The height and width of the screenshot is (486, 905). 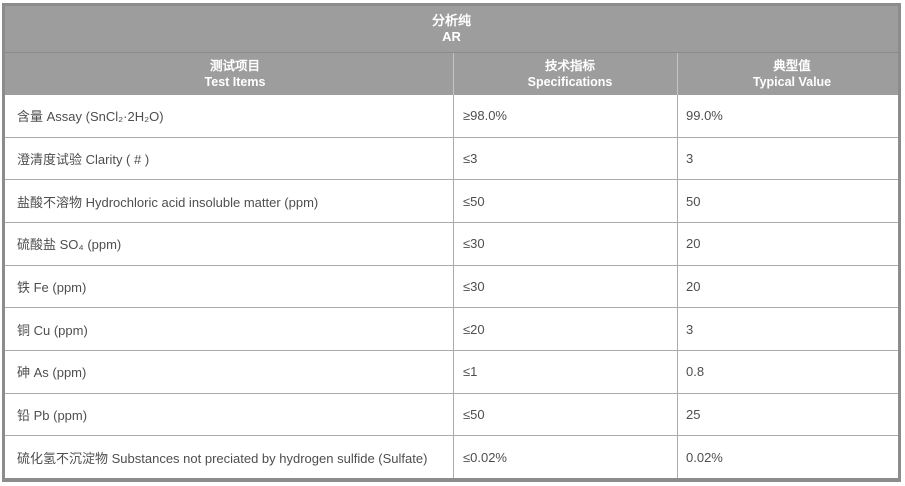 I want to click on table-title: 分析纯 AR, so click(x=451, y=29).